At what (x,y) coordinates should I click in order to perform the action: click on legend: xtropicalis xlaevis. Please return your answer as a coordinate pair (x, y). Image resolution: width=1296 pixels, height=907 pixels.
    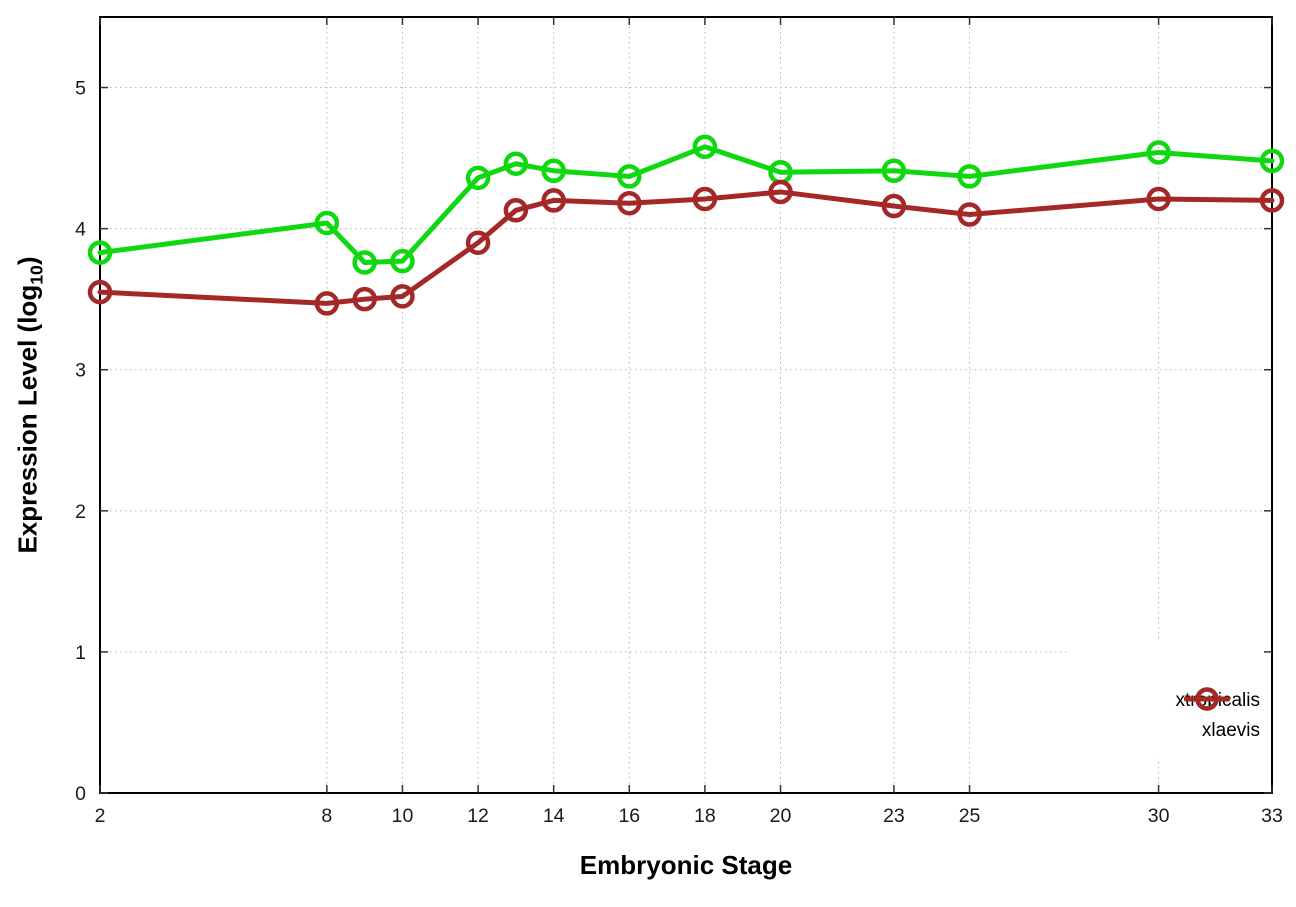
    Looking at the image, I should click on (1218, 716).